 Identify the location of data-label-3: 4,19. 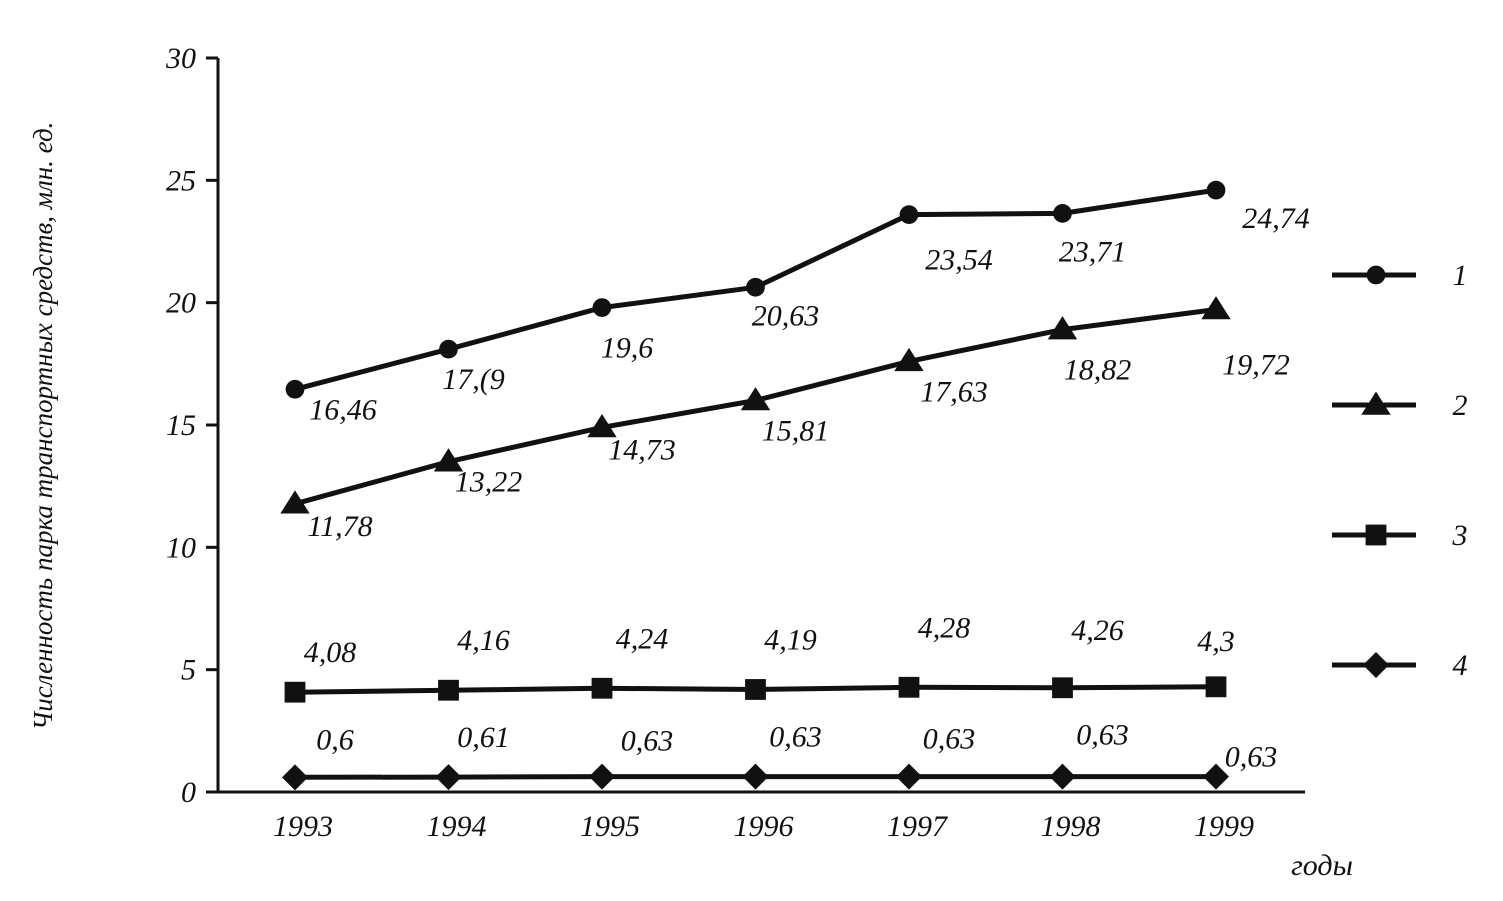
(790, 639).